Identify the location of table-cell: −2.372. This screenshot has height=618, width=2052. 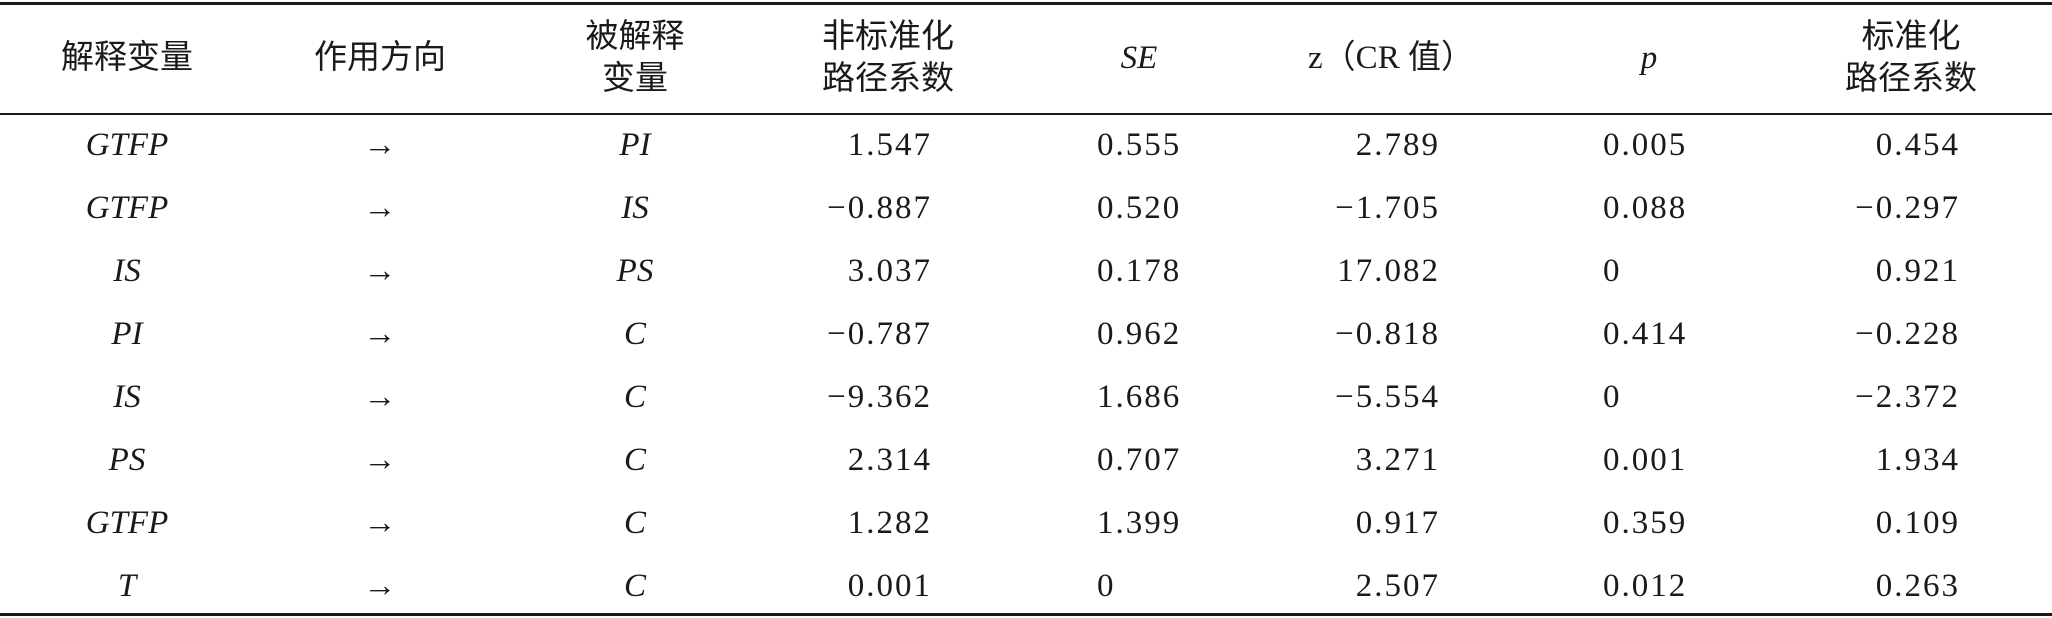
(1907, 397).